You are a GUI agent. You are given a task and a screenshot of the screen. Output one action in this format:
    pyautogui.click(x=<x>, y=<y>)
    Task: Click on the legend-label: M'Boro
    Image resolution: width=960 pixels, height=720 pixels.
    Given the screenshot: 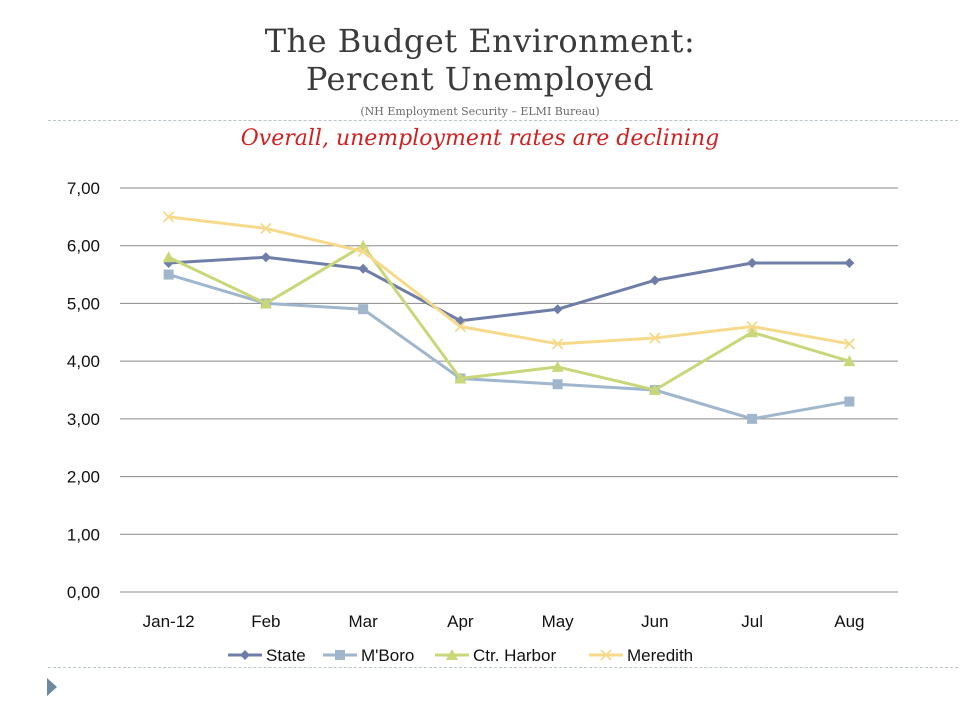 What is the action you would take?
    pyautogui.click(x=387, y=655)
    